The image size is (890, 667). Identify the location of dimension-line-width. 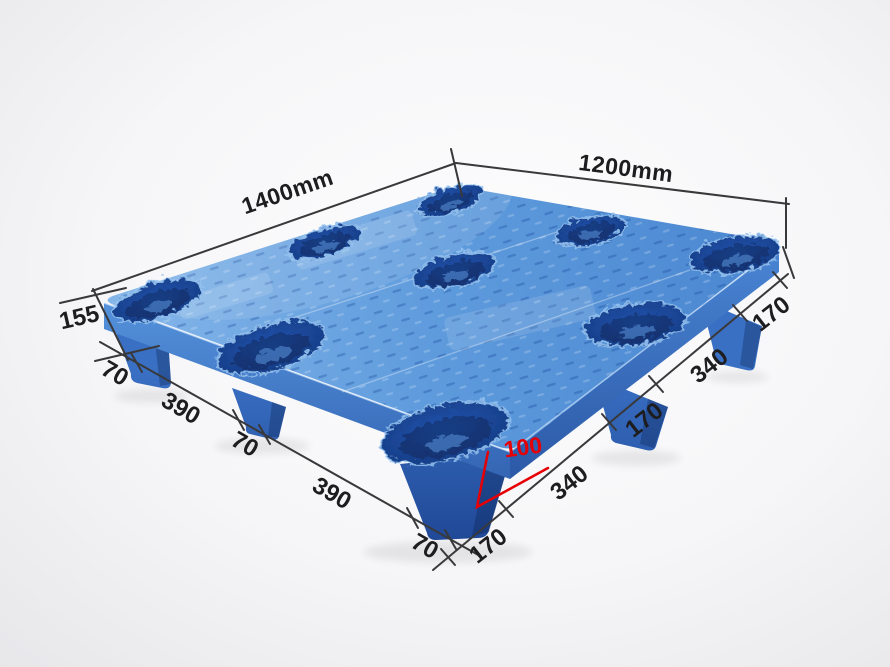
(622, 183).